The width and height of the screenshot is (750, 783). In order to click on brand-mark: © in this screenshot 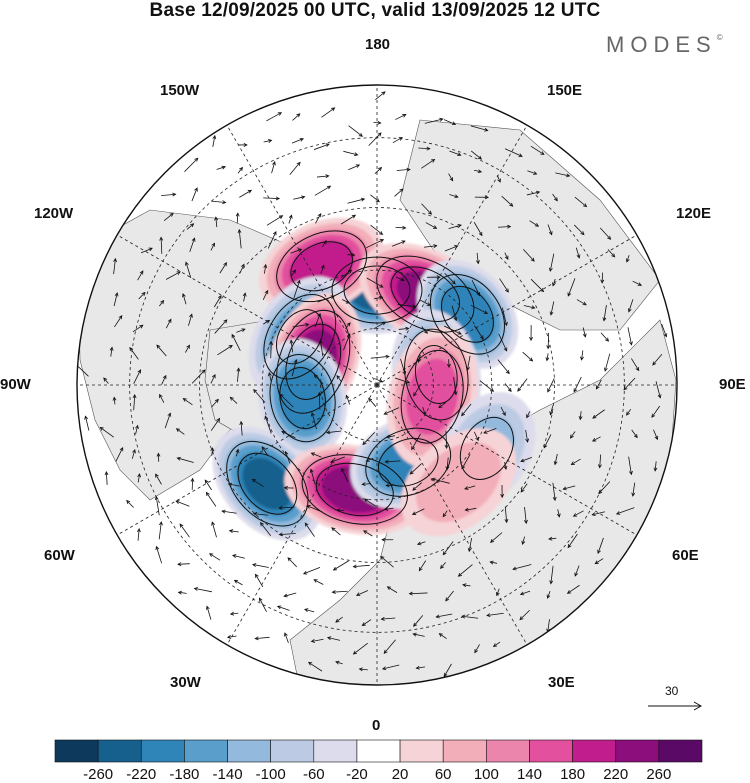, I will do `click(719, 37)`.